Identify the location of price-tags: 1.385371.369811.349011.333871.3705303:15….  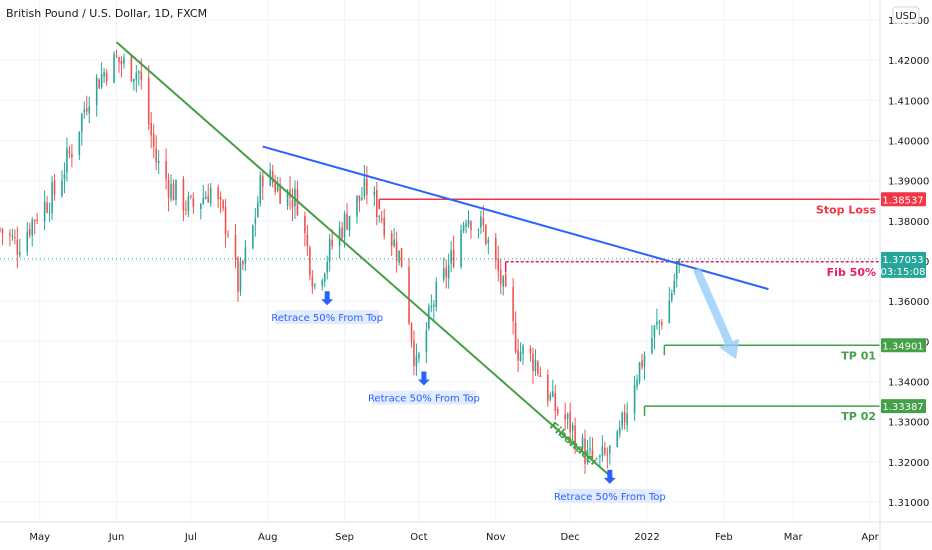
(903, 303).